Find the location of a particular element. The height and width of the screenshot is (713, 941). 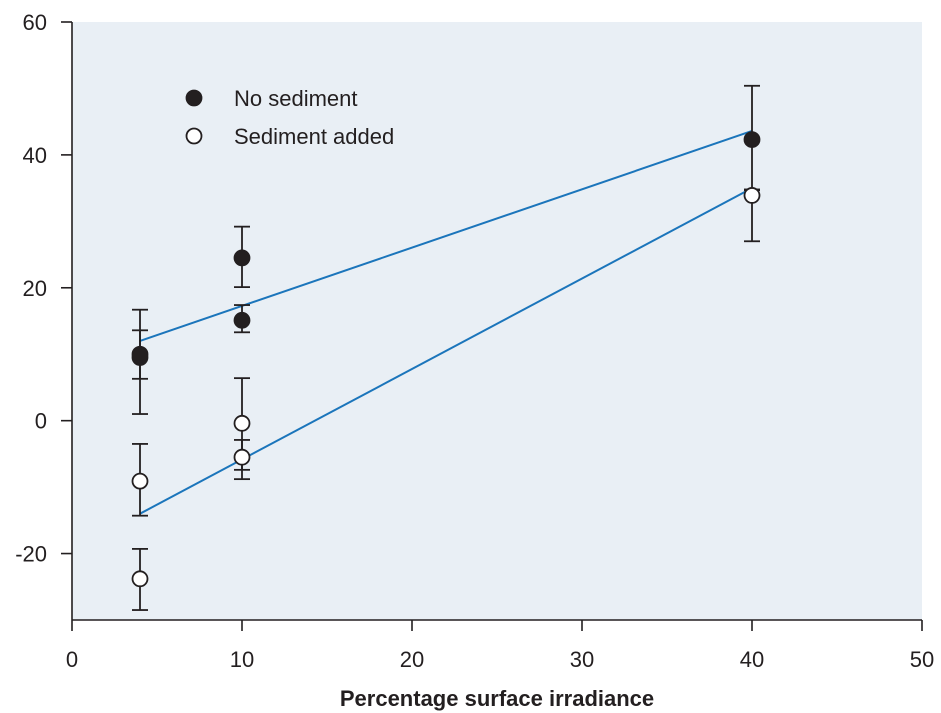

x-tick-label: 20 is located at coordinates (412, 659).